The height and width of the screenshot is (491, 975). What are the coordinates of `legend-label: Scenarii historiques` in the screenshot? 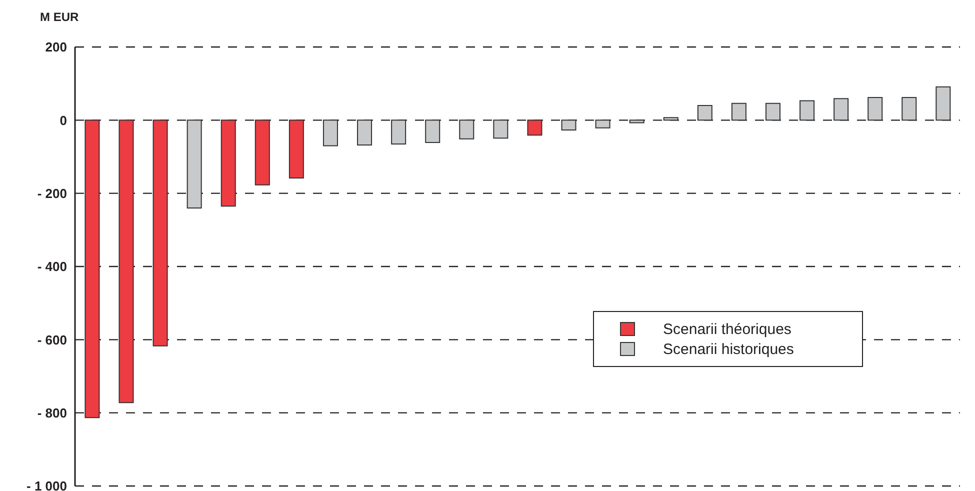 It's located at (728, 349).